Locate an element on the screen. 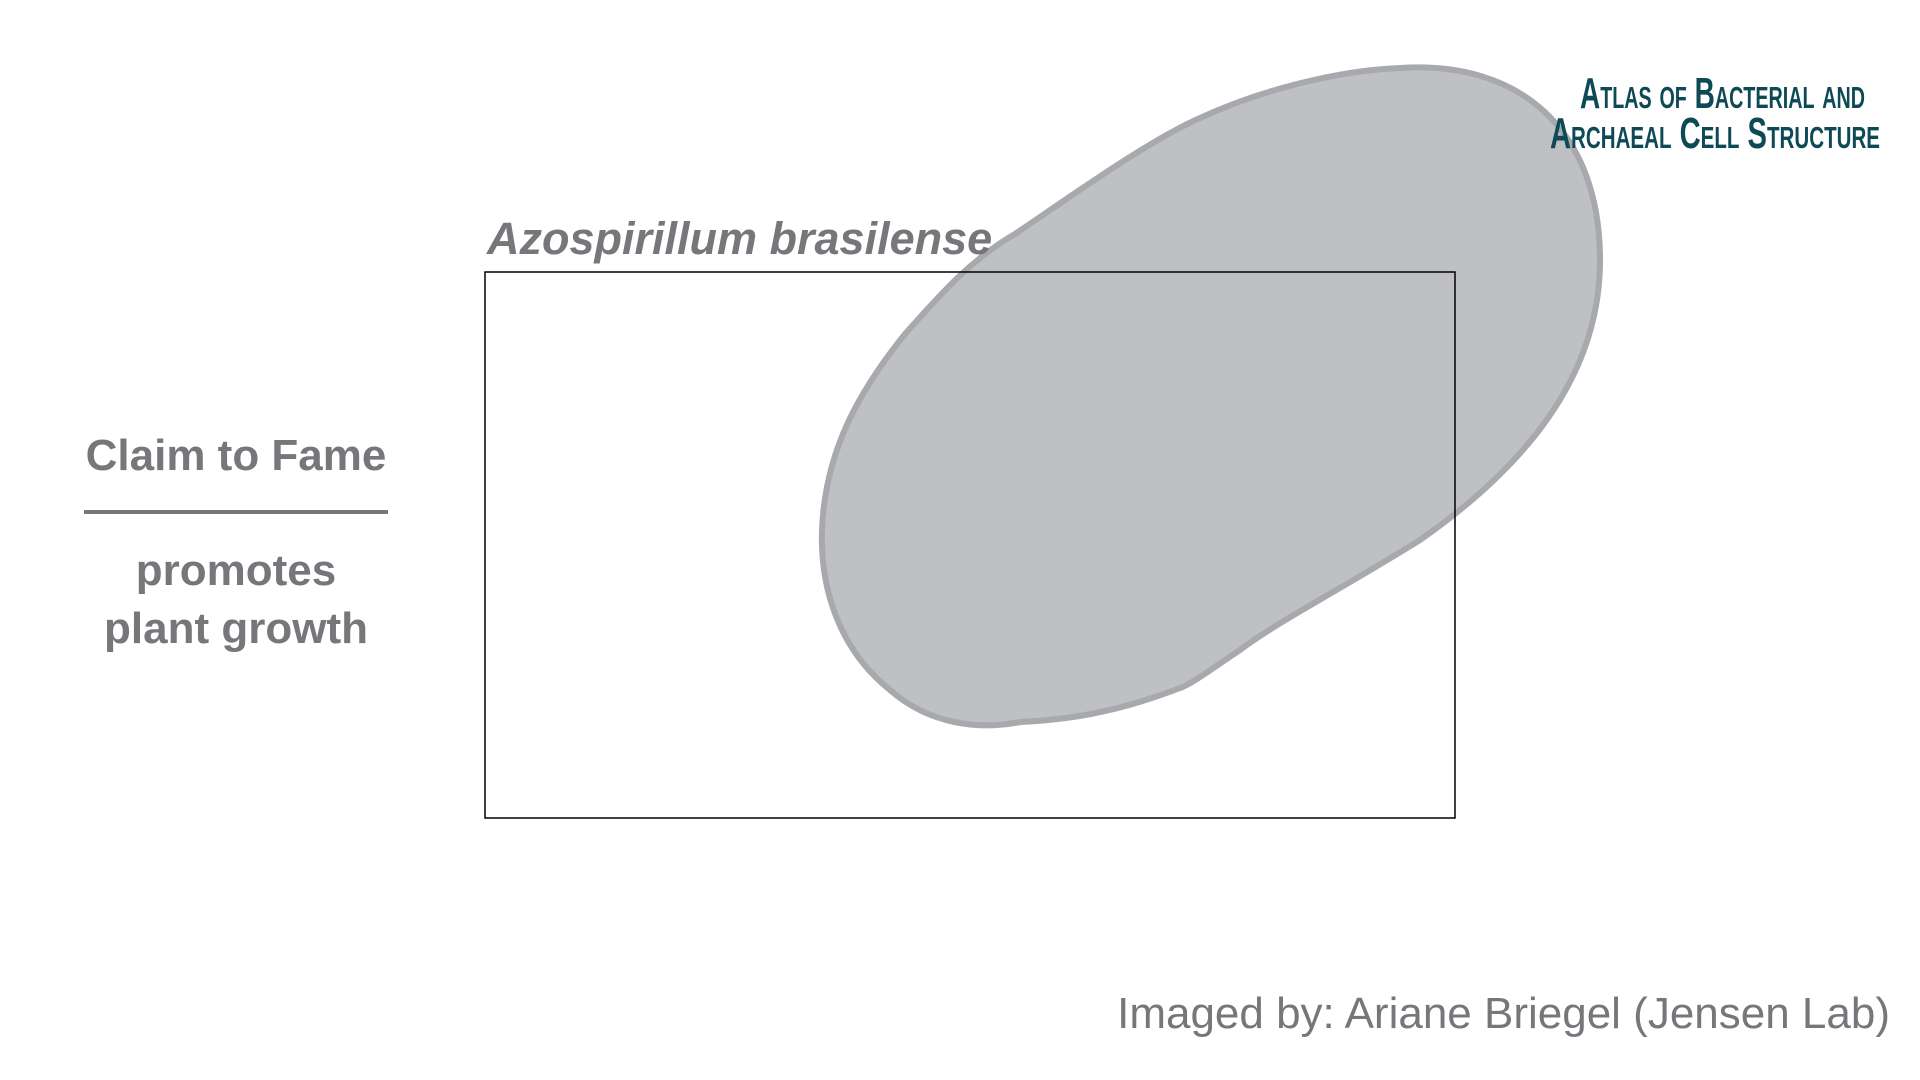 The image size is (1920, 1080). claim-heading: Claim to Fame is located at coordinates (236, 455).